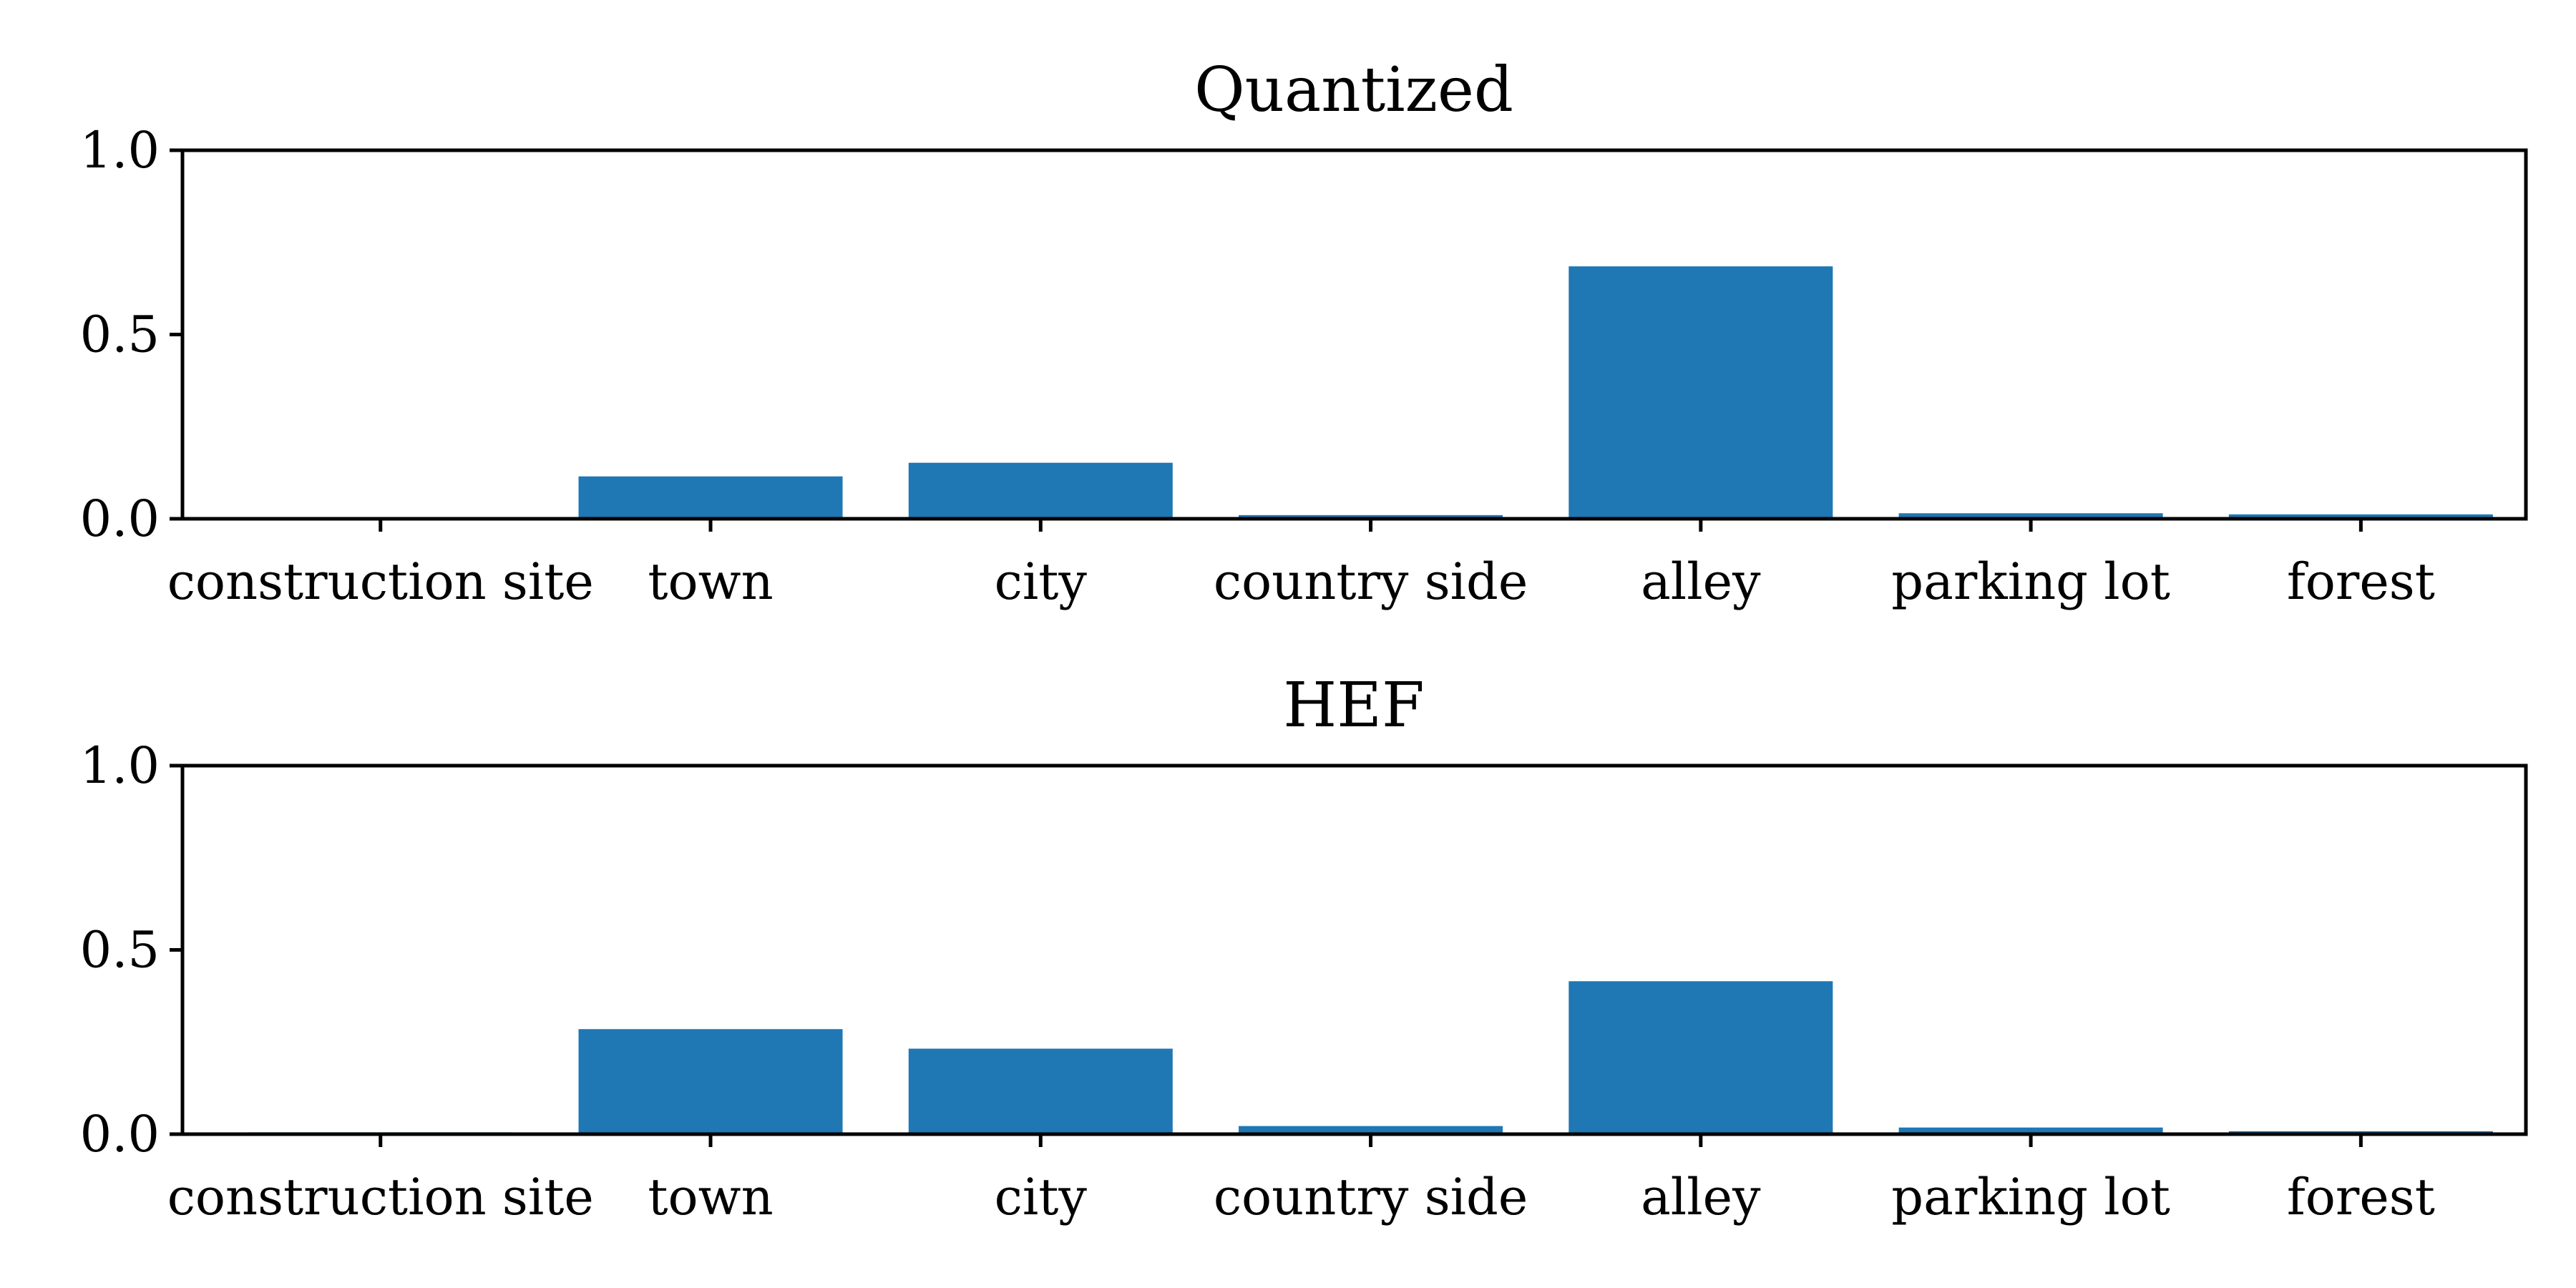  What do you see at coordinates (2360, 516) in the screenshot?
I see `bar-forest` at bounding box center [2360, 516].